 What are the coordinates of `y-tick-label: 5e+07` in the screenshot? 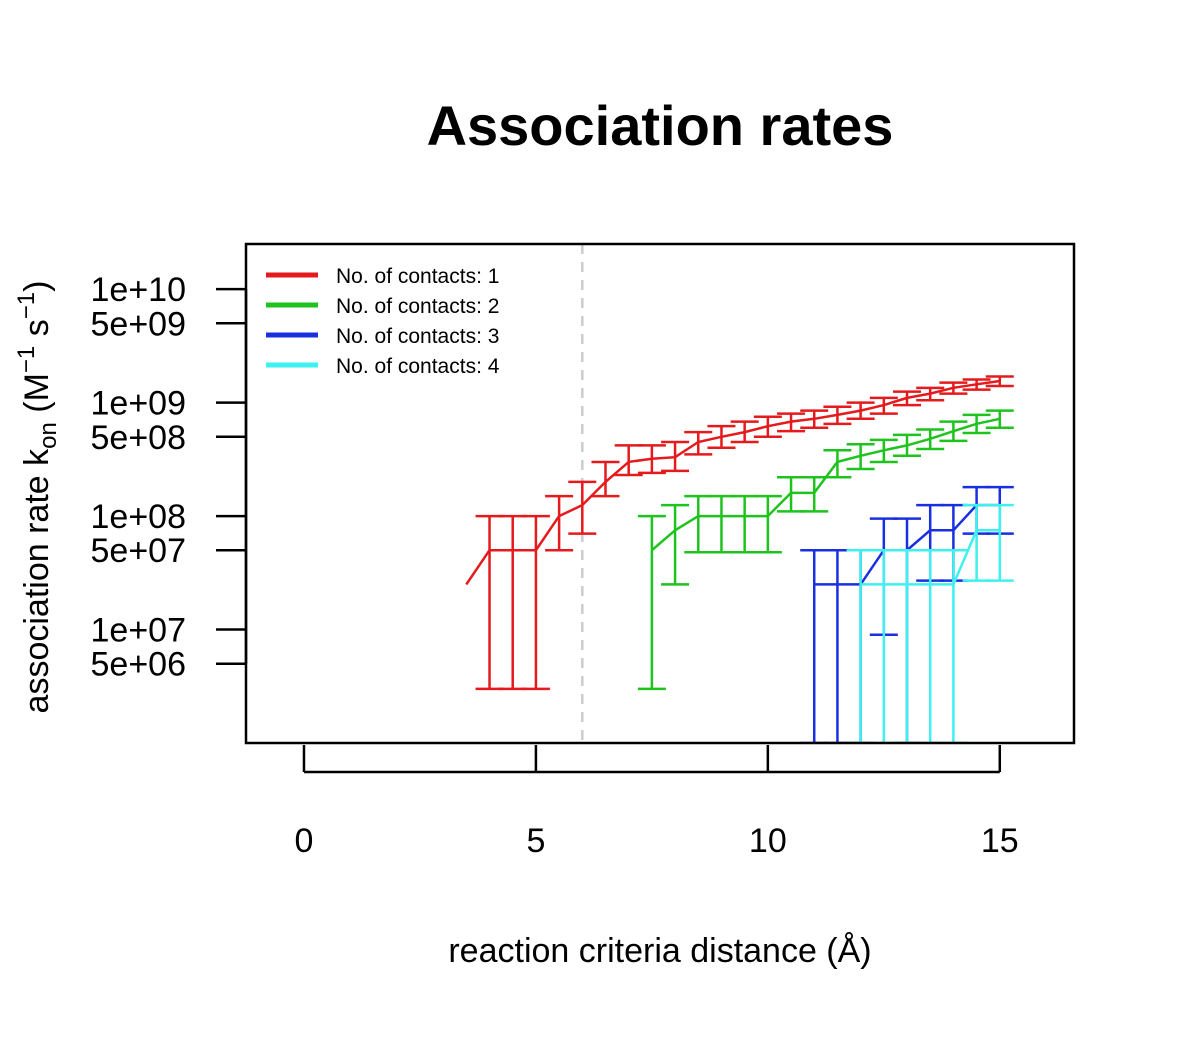 It's located at (139, 551).